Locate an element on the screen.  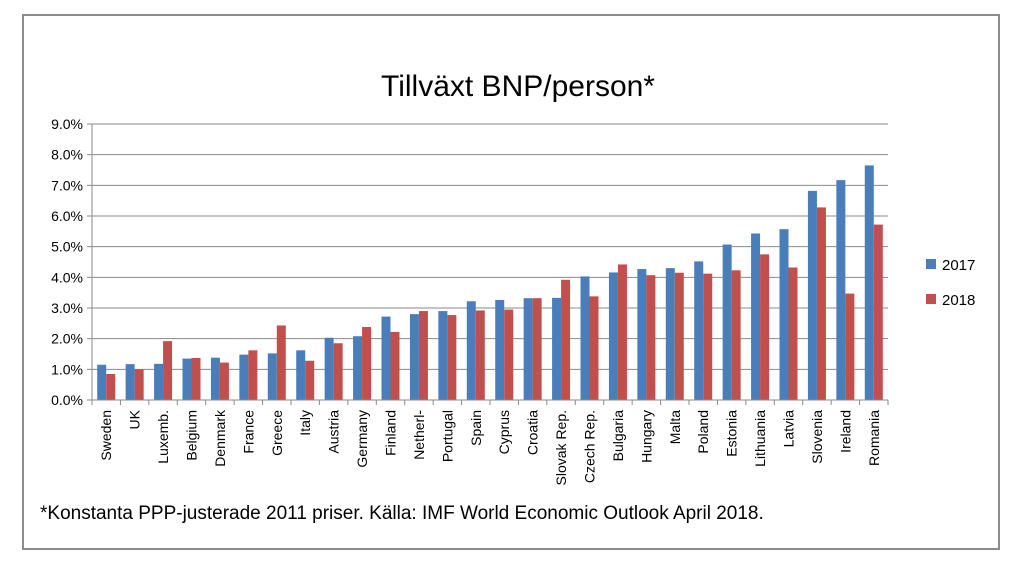
x-category-label: Sweden is located at coordinates (106, 435).